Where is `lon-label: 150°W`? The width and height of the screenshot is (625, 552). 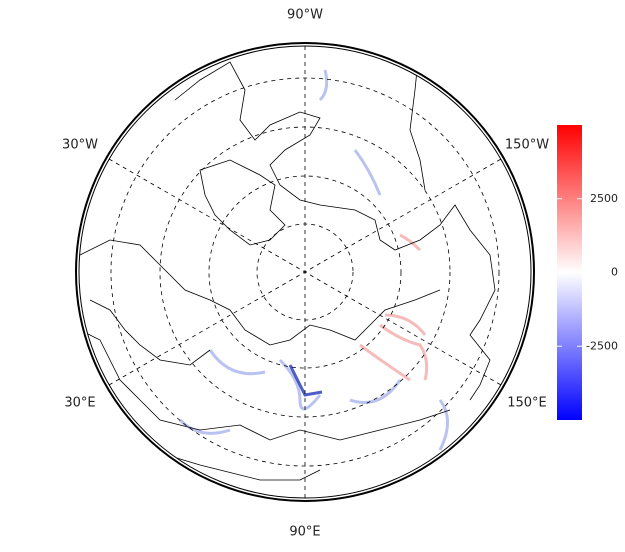 lon-label: 150°W is located at coordinates (527, 145).